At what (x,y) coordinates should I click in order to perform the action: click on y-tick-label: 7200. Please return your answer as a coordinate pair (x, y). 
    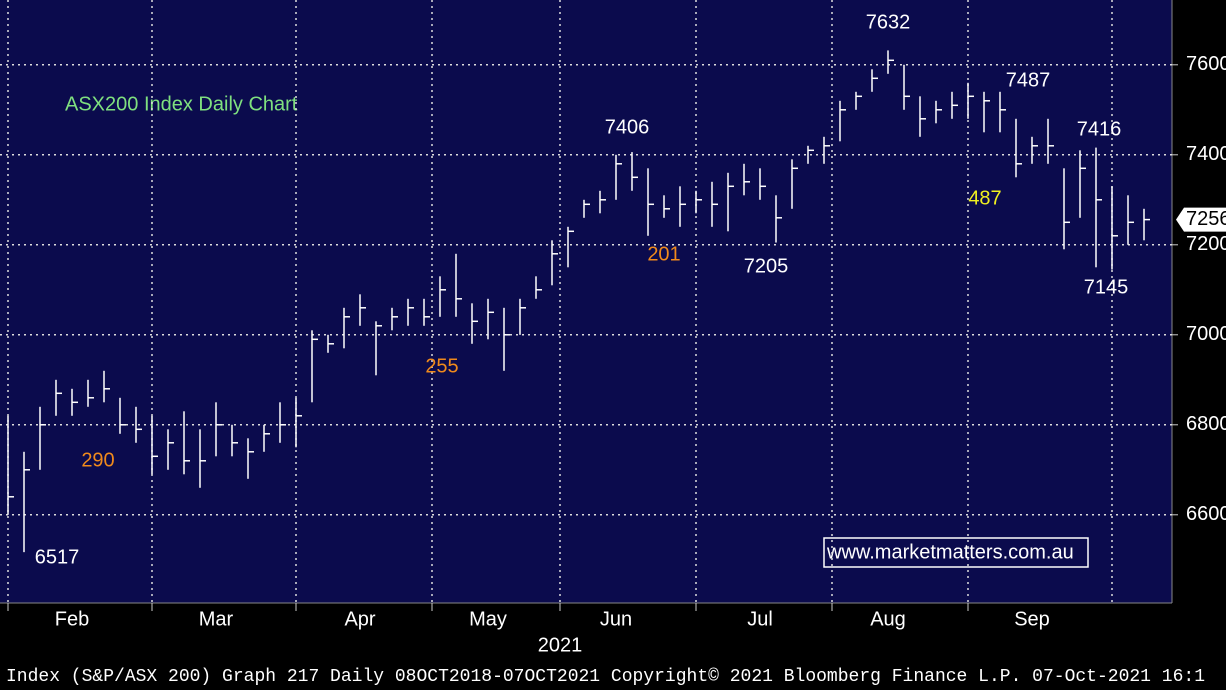
    Looking at the image, I should click on (1206, 244).